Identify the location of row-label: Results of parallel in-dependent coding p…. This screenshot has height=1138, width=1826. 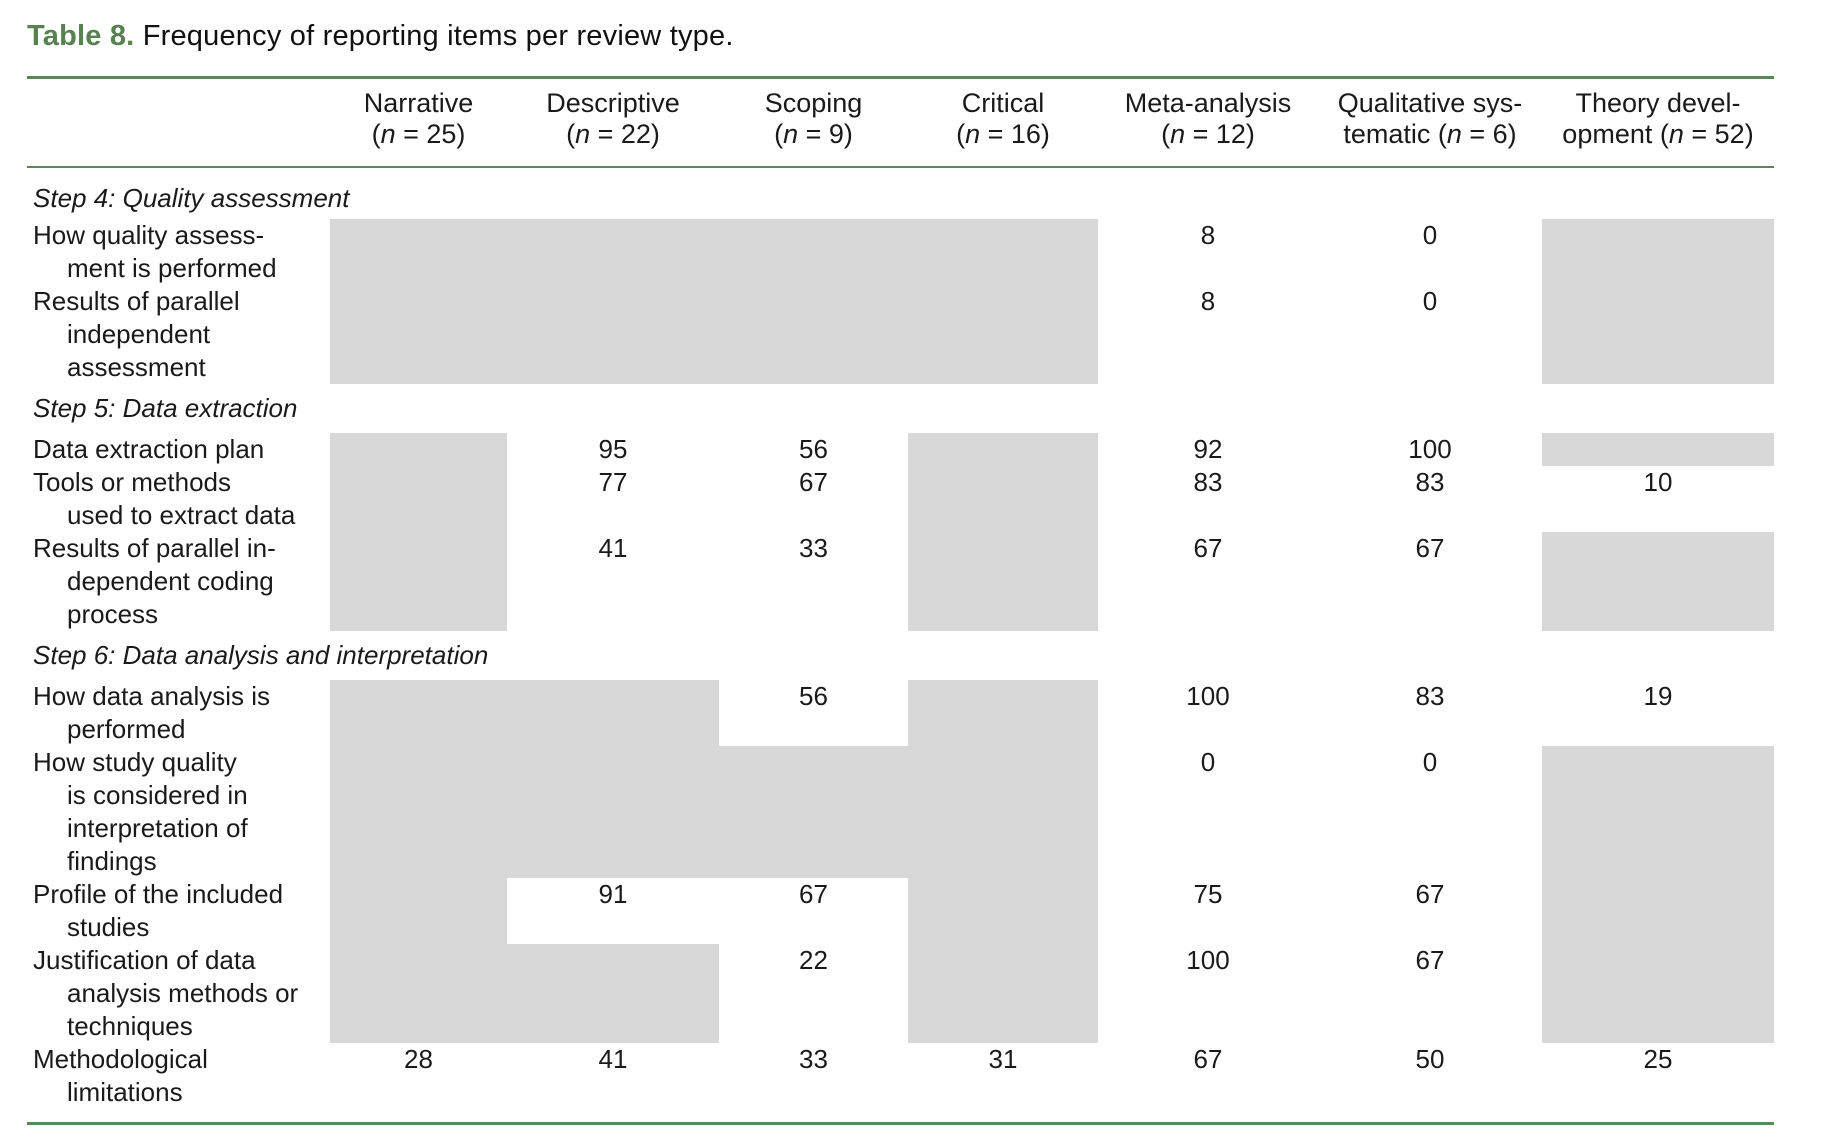
(178, 581).